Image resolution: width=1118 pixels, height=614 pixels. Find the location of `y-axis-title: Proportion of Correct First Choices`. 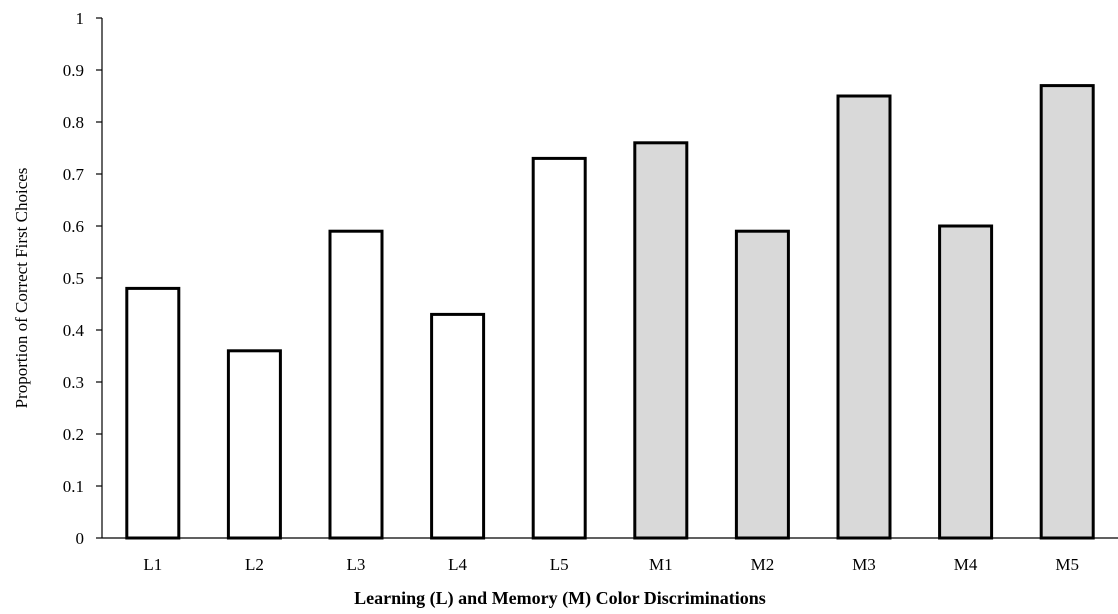

y-axis-title: Proportion of Correct First Choices is located at coordinates (21, 288).